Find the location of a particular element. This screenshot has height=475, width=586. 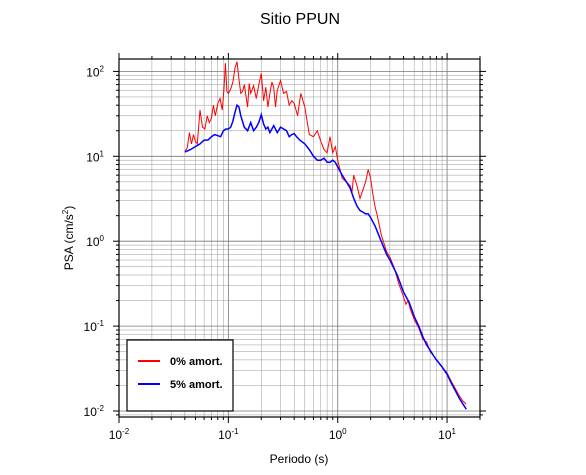

y-axis-label: PSA (cm/s2) is located at coordinates (68, 238).